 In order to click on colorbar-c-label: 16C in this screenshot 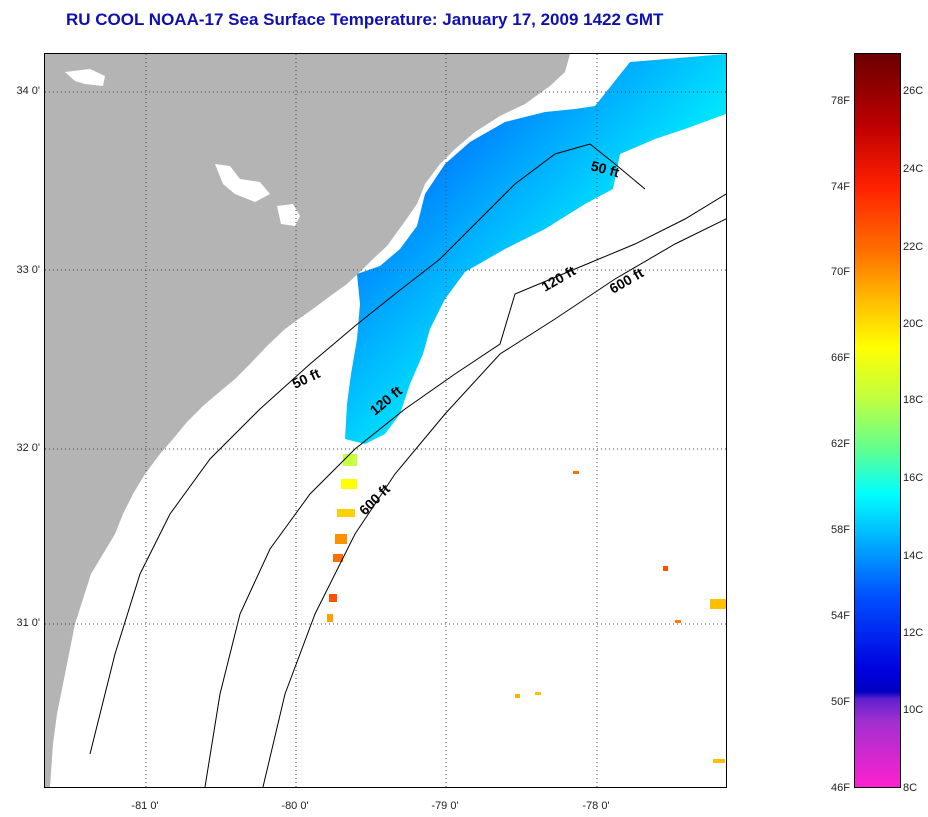, I will do `click(913, 478)`.